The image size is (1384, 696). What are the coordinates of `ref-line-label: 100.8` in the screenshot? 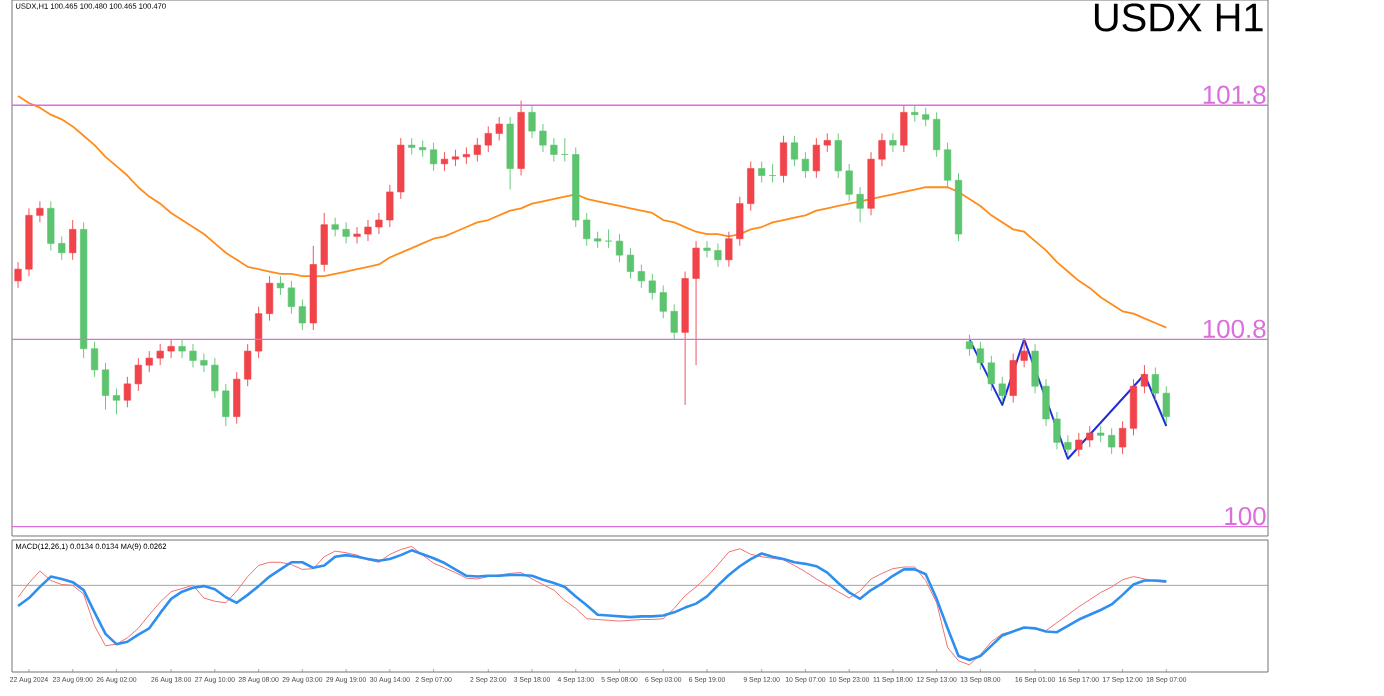 It's located at (1234, 328).